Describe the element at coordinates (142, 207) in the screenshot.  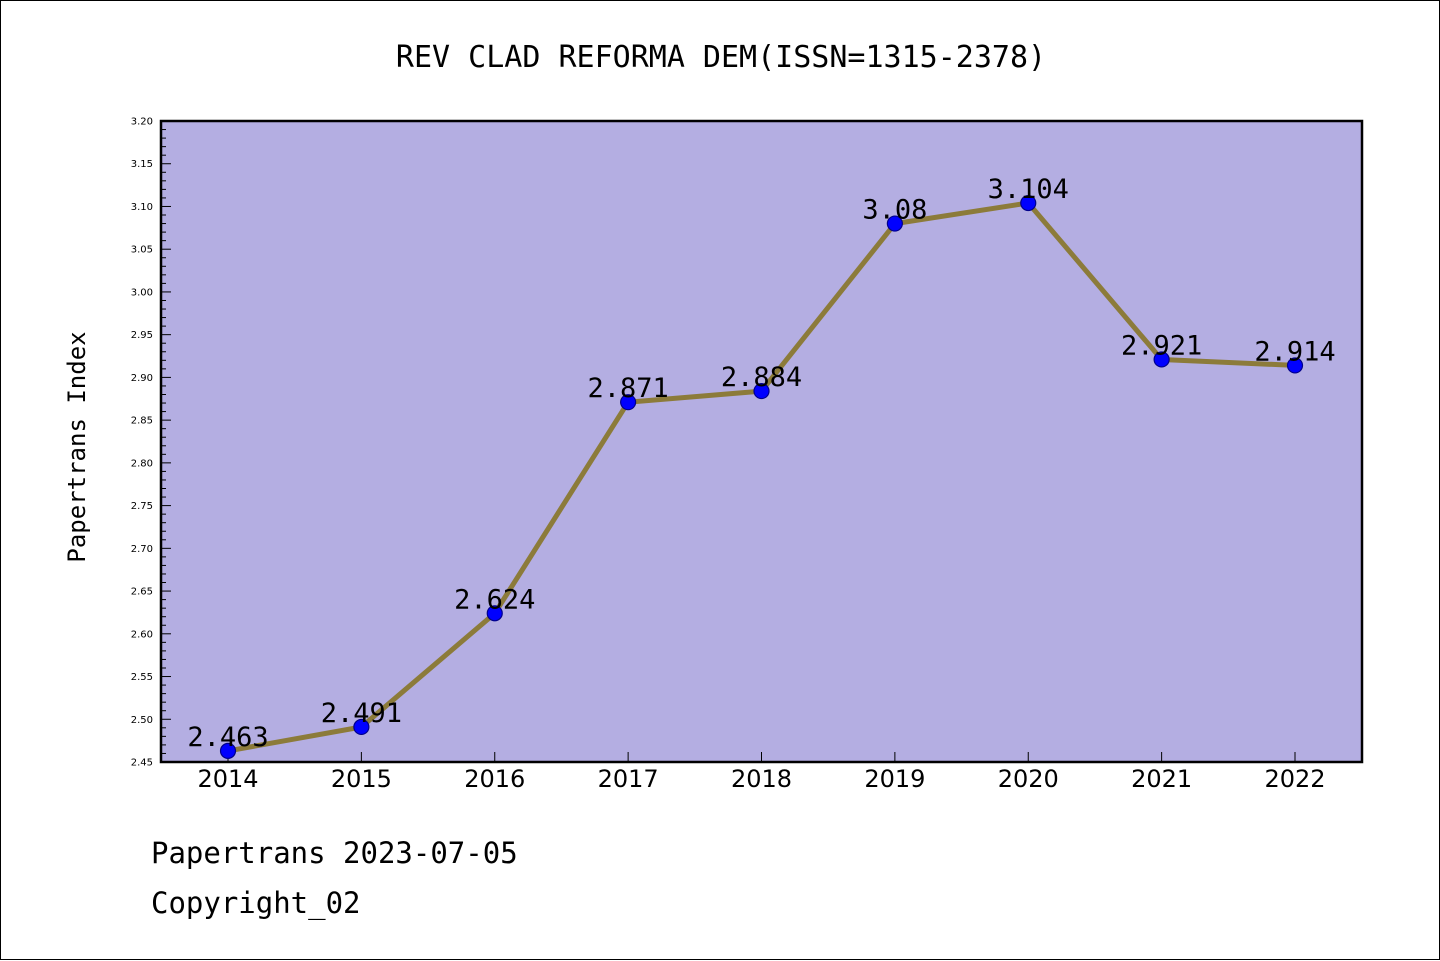
I see `y-tick-label: 3.10` at that location.